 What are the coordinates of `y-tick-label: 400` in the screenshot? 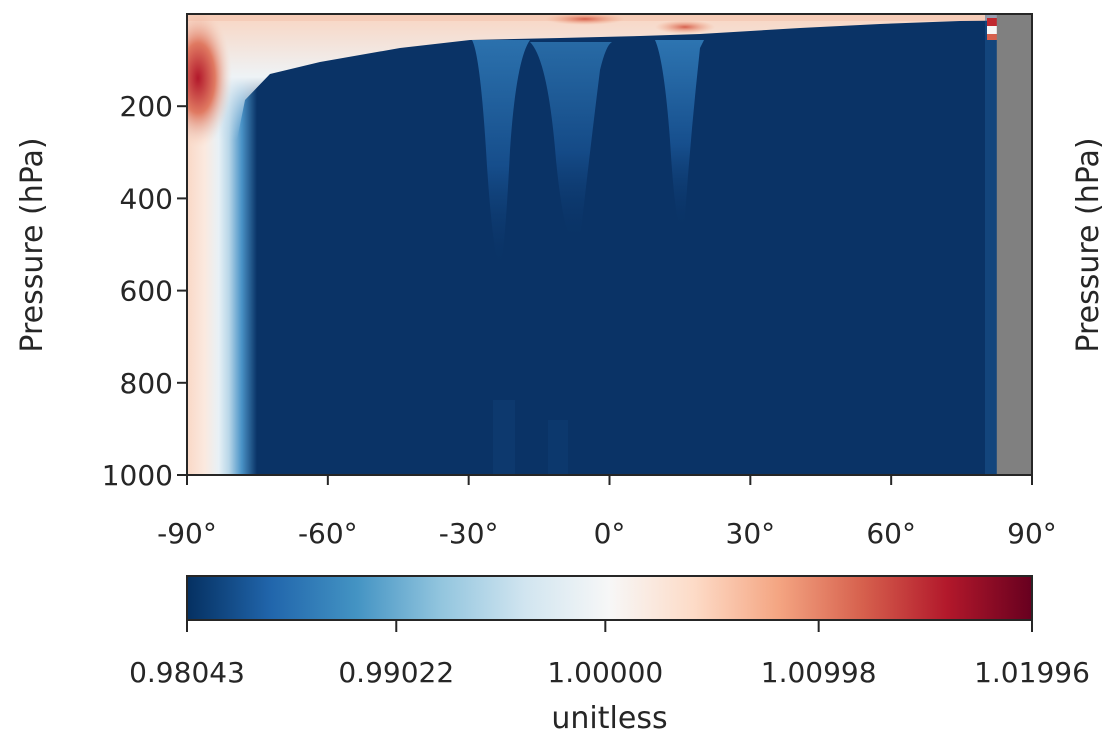 It's located at (146, 198).